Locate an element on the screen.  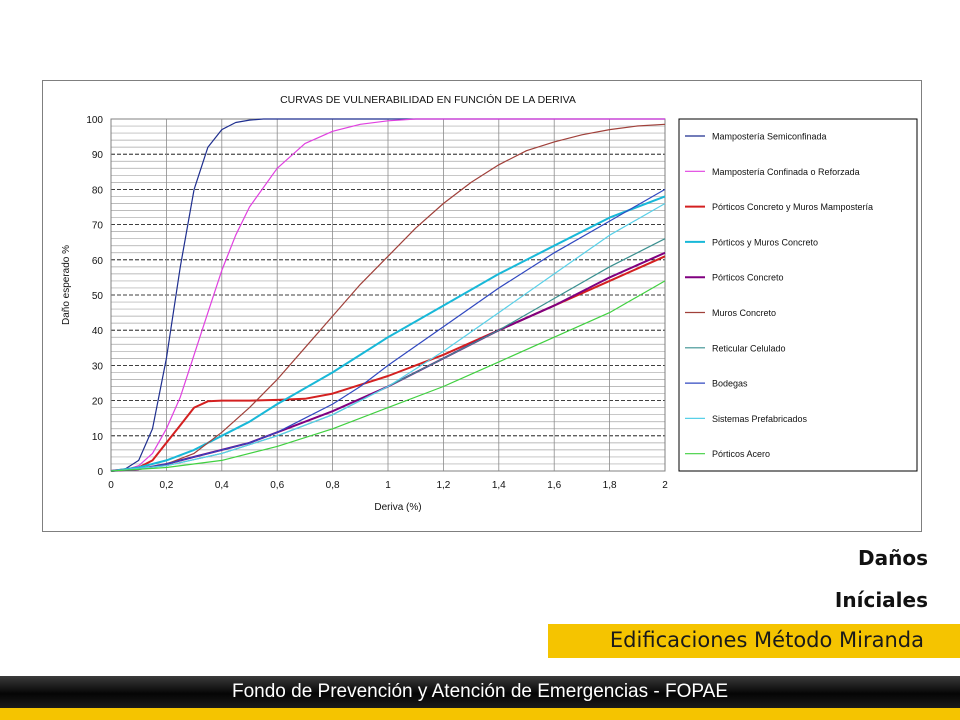
y-tick-label: 30 is located at coordinates (98, 366).